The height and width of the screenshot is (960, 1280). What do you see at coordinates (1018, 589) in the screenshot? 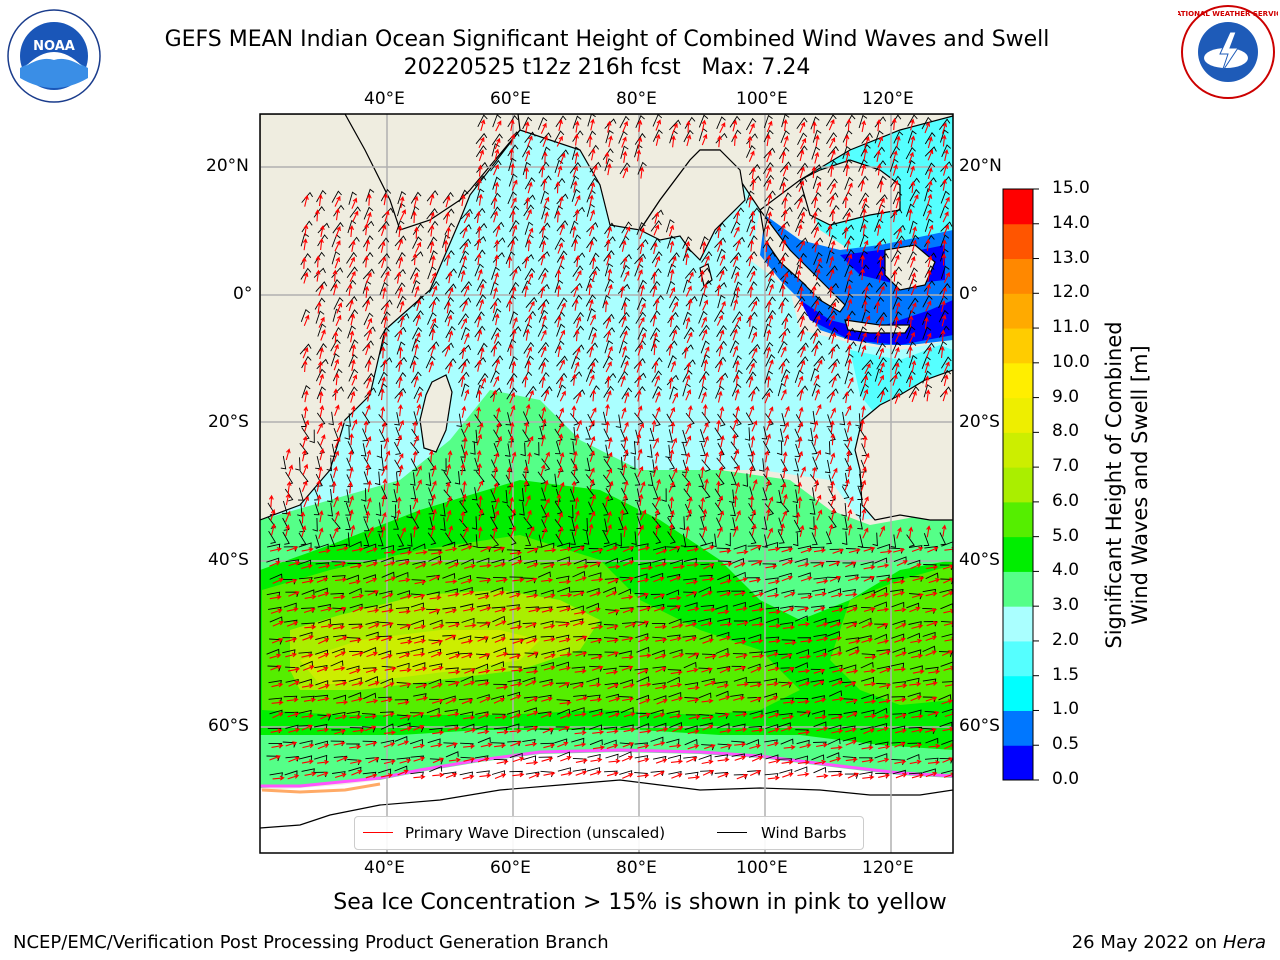
I see `colorbar-bin` at bounding box center [1018, 589].